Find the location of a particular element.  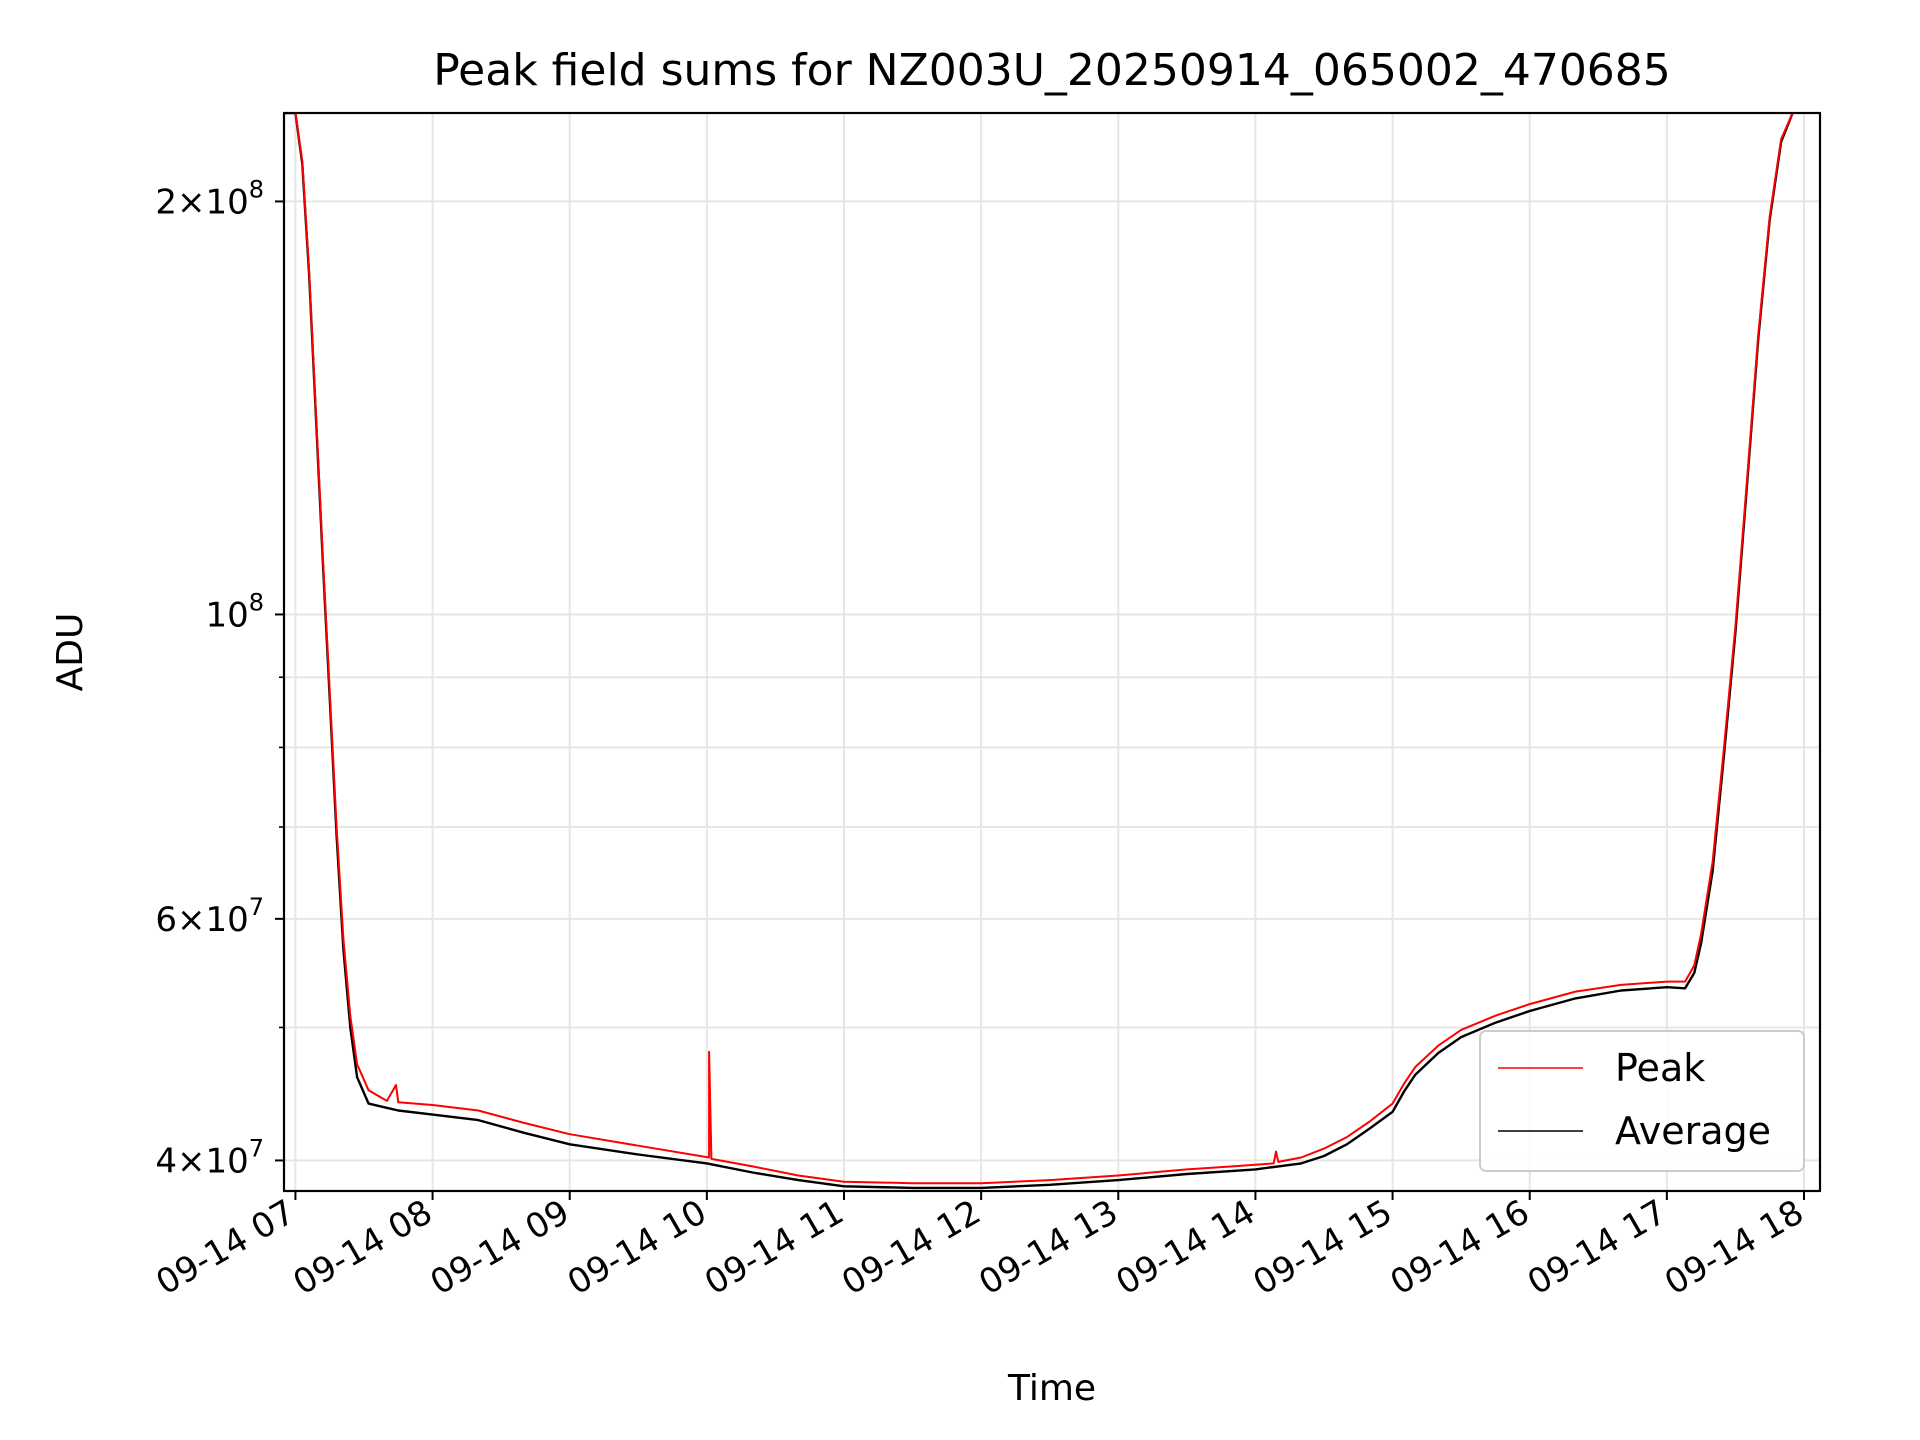

y-tick-label-base: 2×10 is located at coordinates (201, 202).